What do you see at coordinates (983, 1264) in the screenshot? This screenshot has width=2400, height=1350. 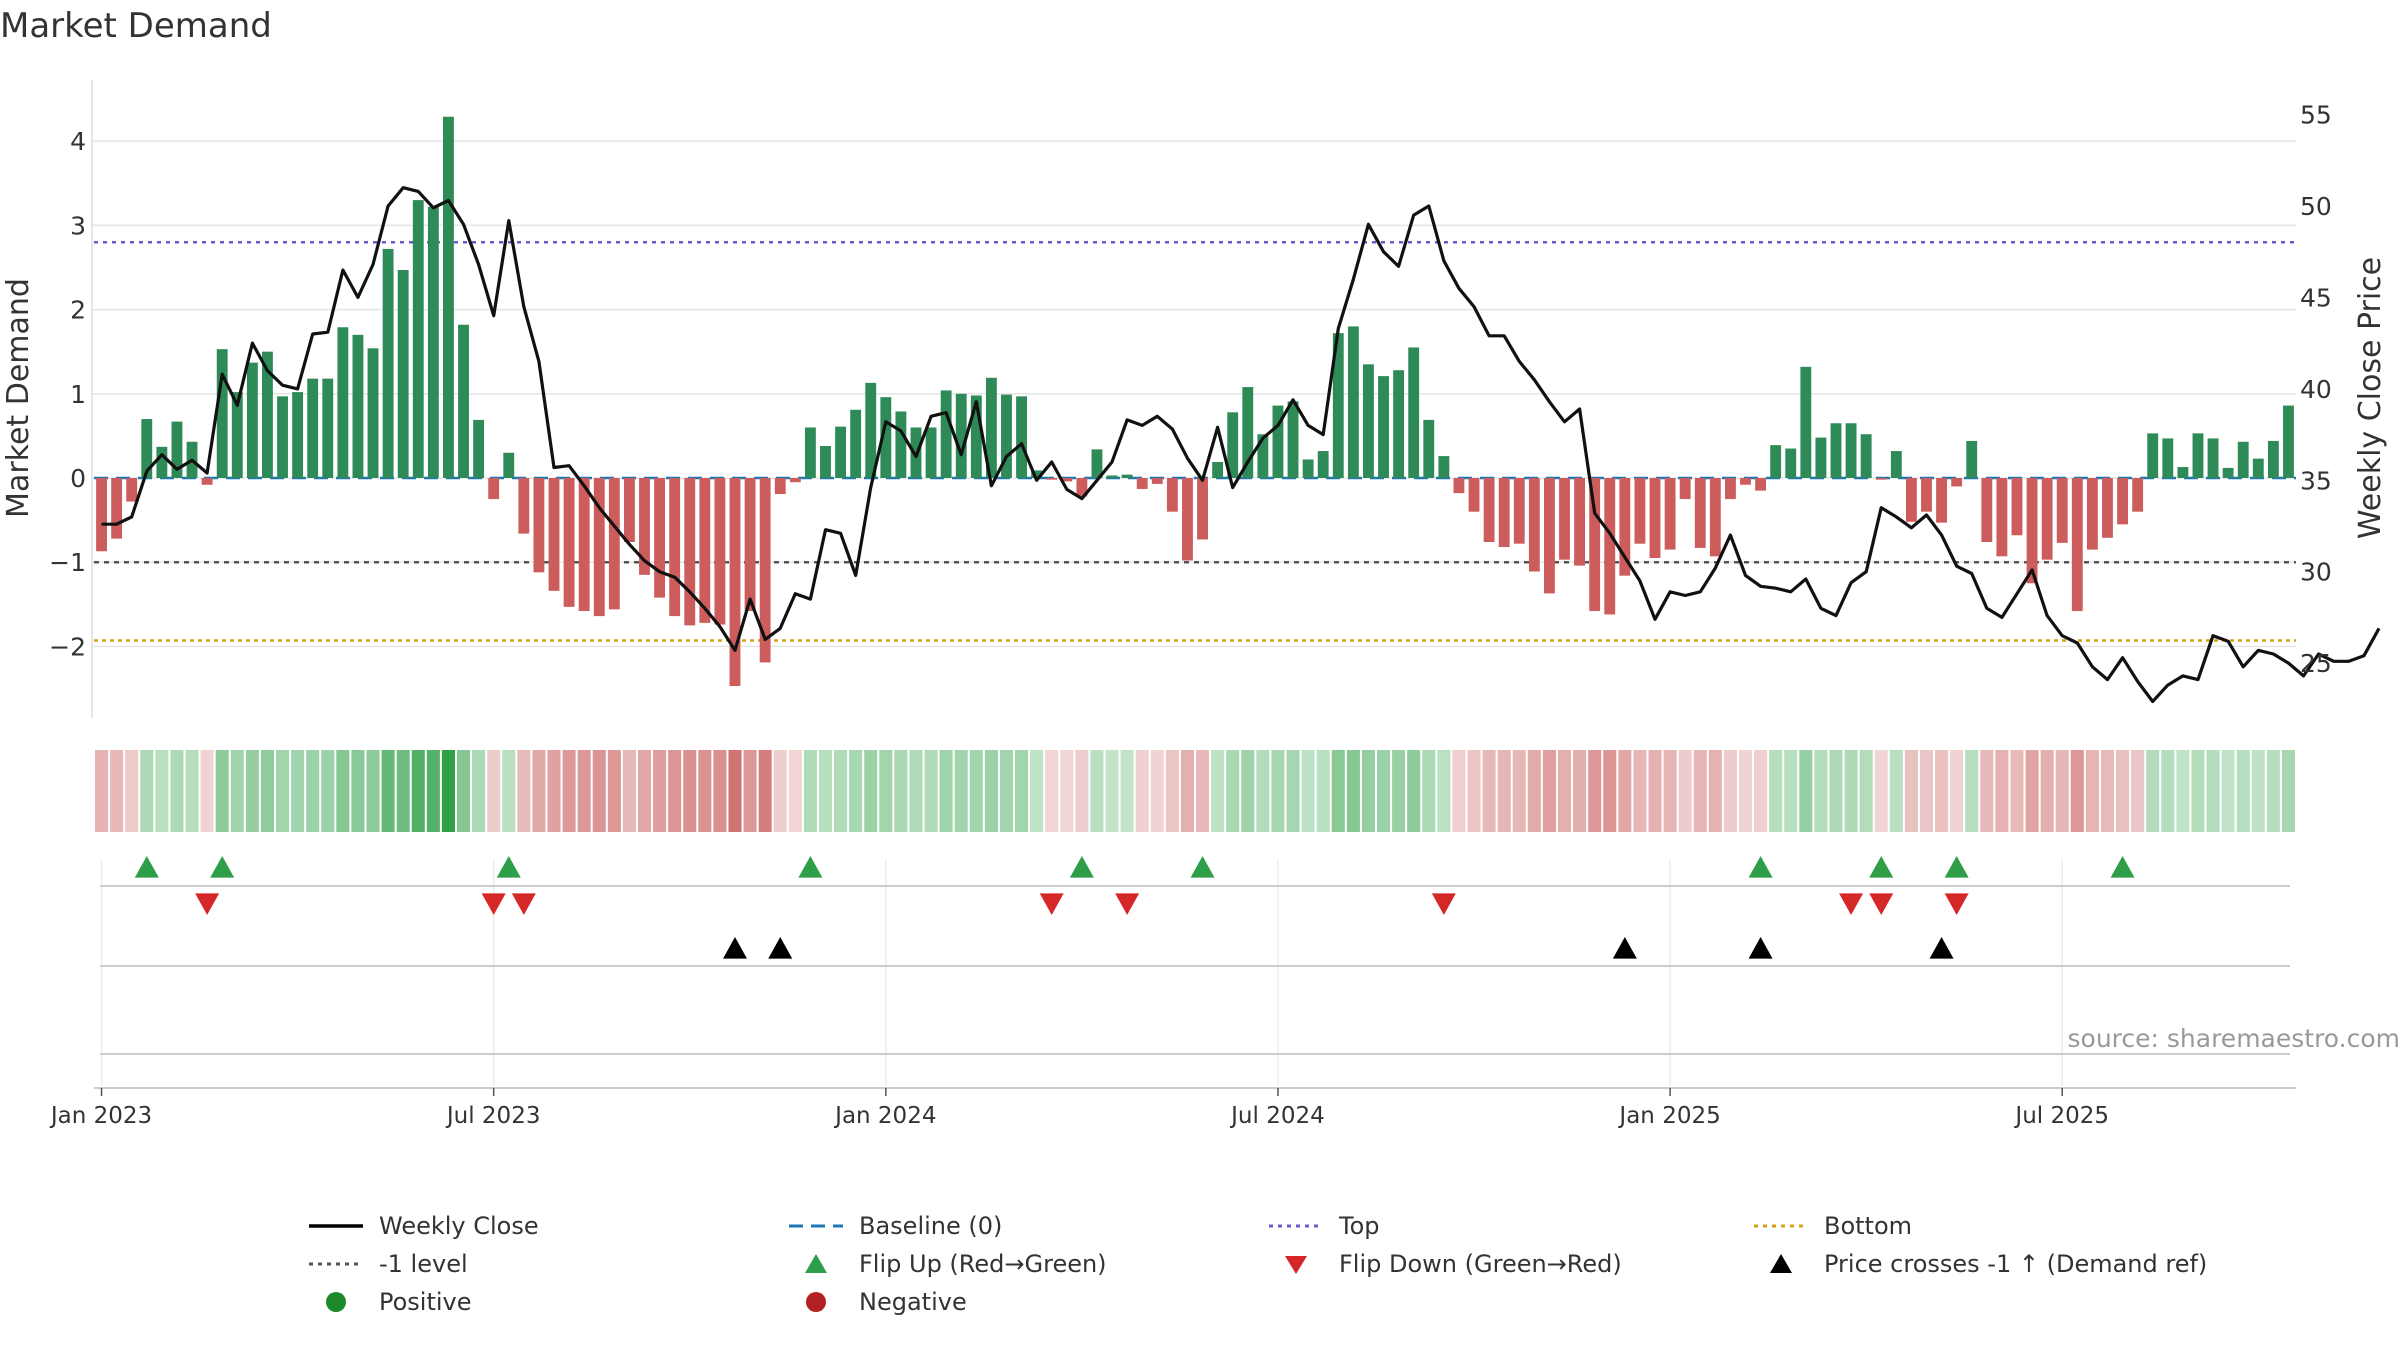 I see `legend-label: Flip Up (Red→Green)` at bounding box center [983, 1264].